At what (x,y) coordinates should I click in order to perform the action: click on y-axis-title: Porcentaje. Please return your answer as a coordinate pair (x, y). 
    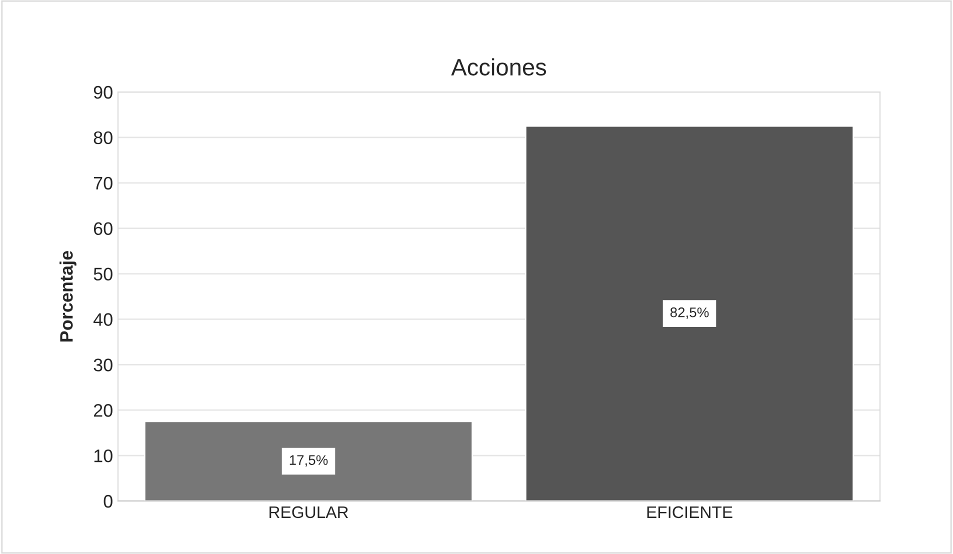
    Looking at the image, I should click on (68, 296).